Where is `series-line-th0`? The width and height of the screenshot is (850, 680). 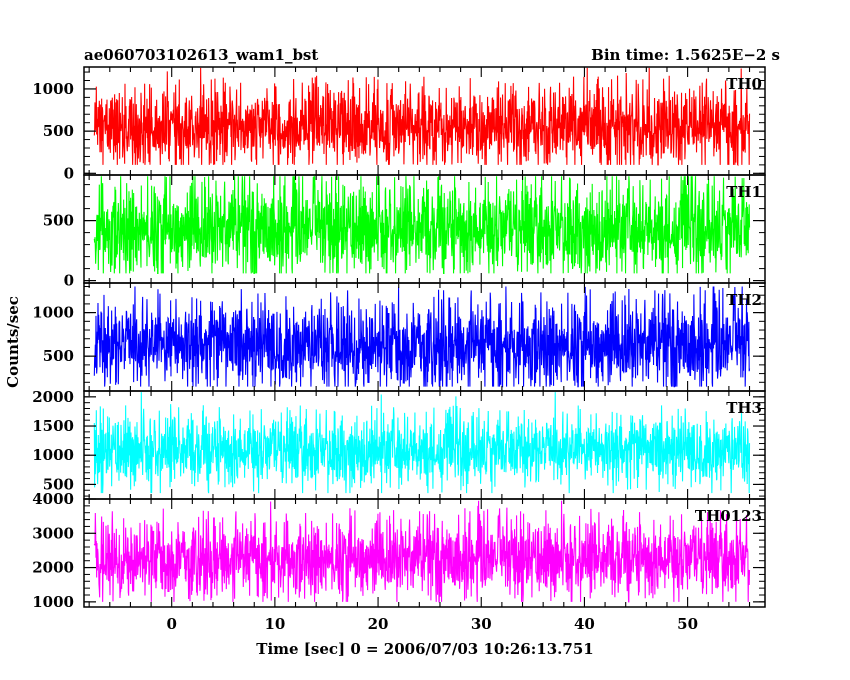
series-line-th0 is located at coordinates (422, 117).